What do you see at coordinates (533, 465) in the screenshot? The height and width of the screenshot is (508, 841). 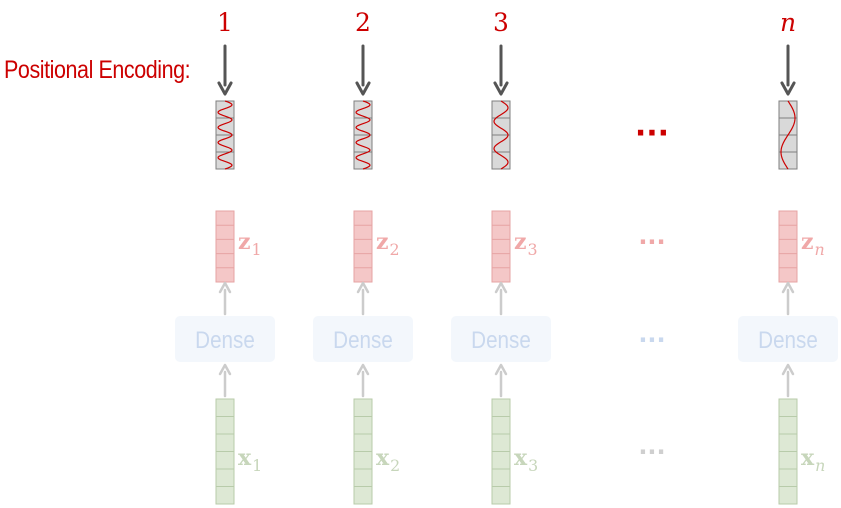 I see `x-label-subscript: 3` at bounding box center [533, 465].